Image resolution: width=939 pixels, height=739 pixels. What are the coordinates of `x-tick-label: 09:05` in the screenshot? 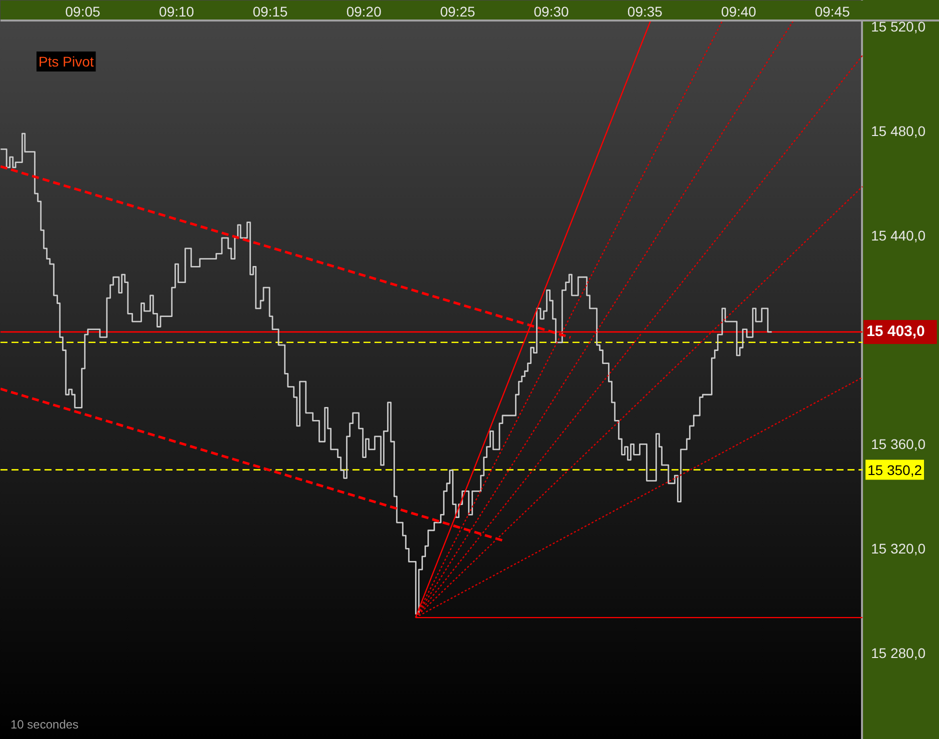 It's located at (83, 12).